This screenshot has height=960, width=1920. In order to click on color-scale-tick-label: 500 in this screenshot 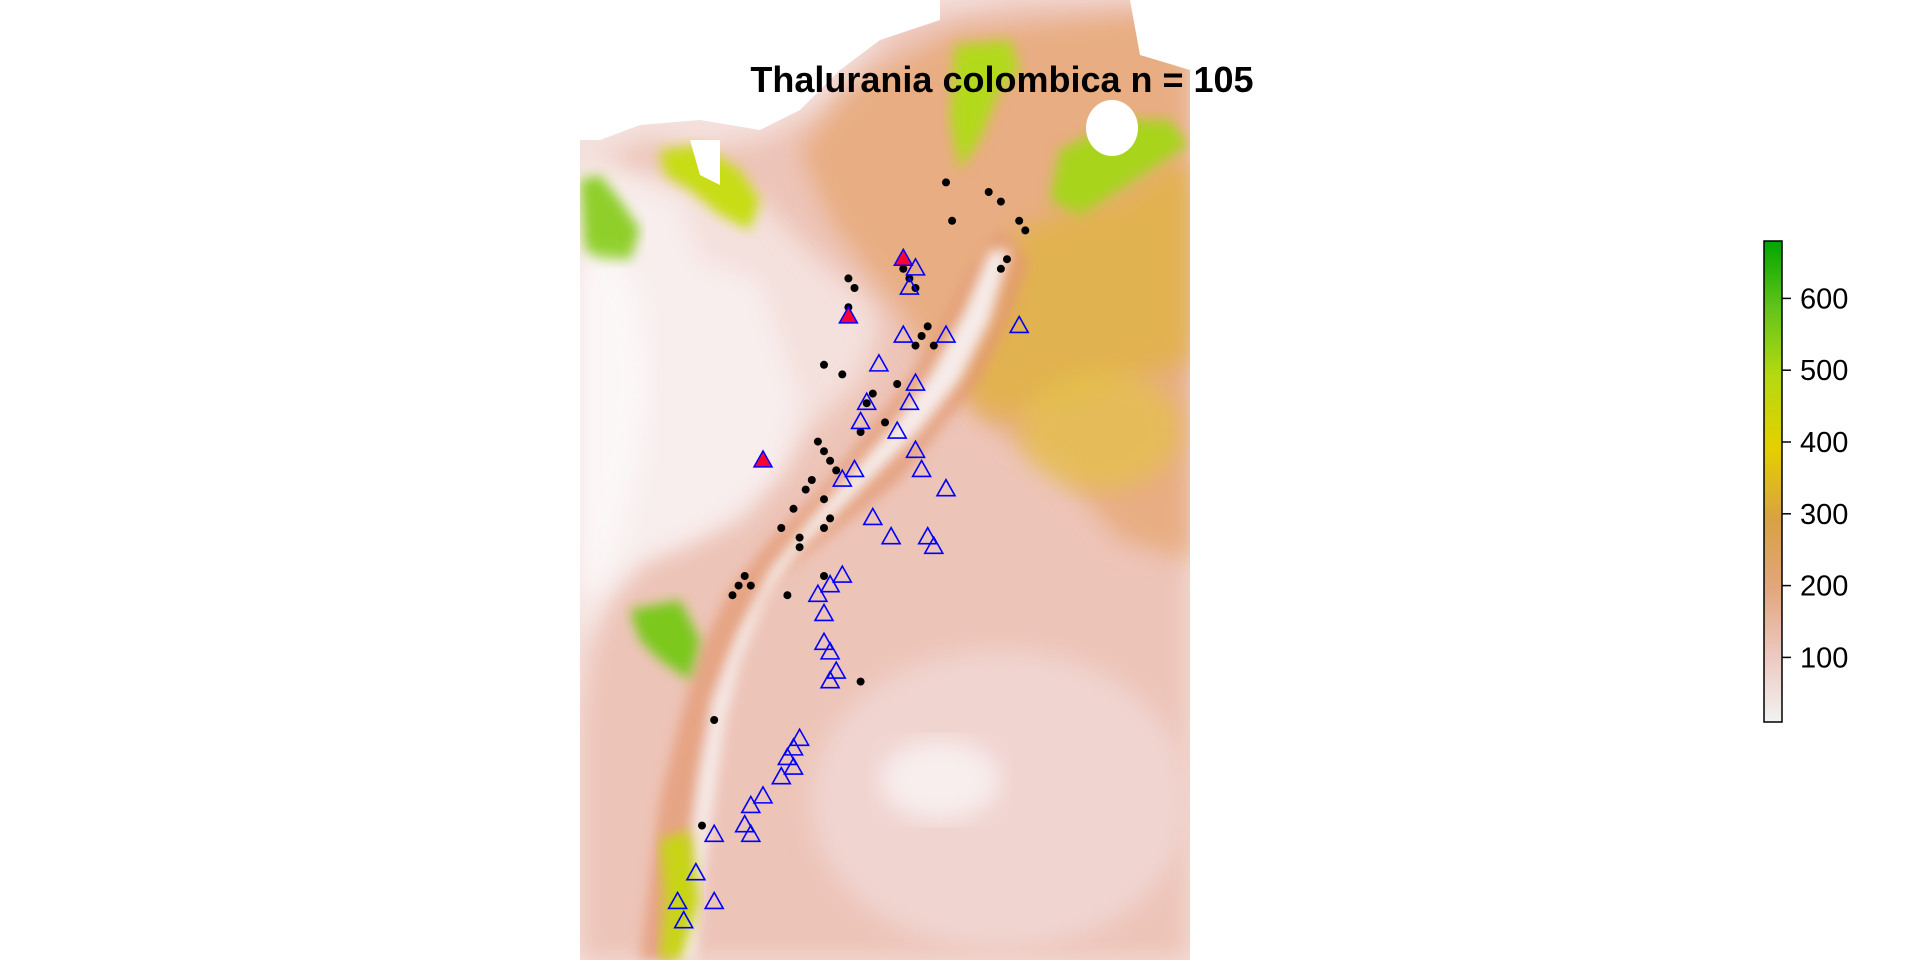, I will do `click(1824, 371)`.